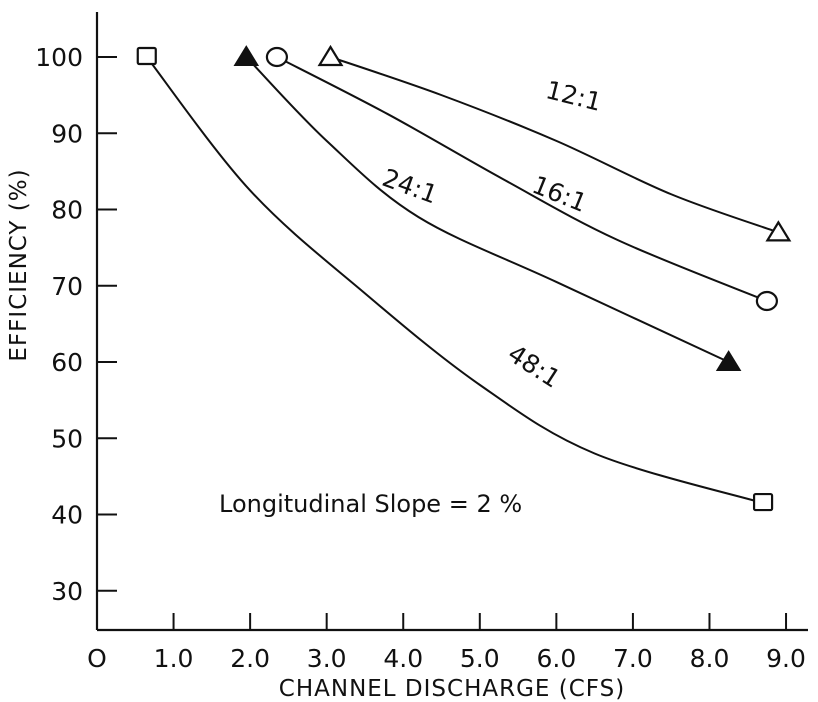  Describe the element at coordinates (452, 689) in the screenshot. I see `x-axis-title: CHANNEL DISCHARGE (CFS)` at that location.